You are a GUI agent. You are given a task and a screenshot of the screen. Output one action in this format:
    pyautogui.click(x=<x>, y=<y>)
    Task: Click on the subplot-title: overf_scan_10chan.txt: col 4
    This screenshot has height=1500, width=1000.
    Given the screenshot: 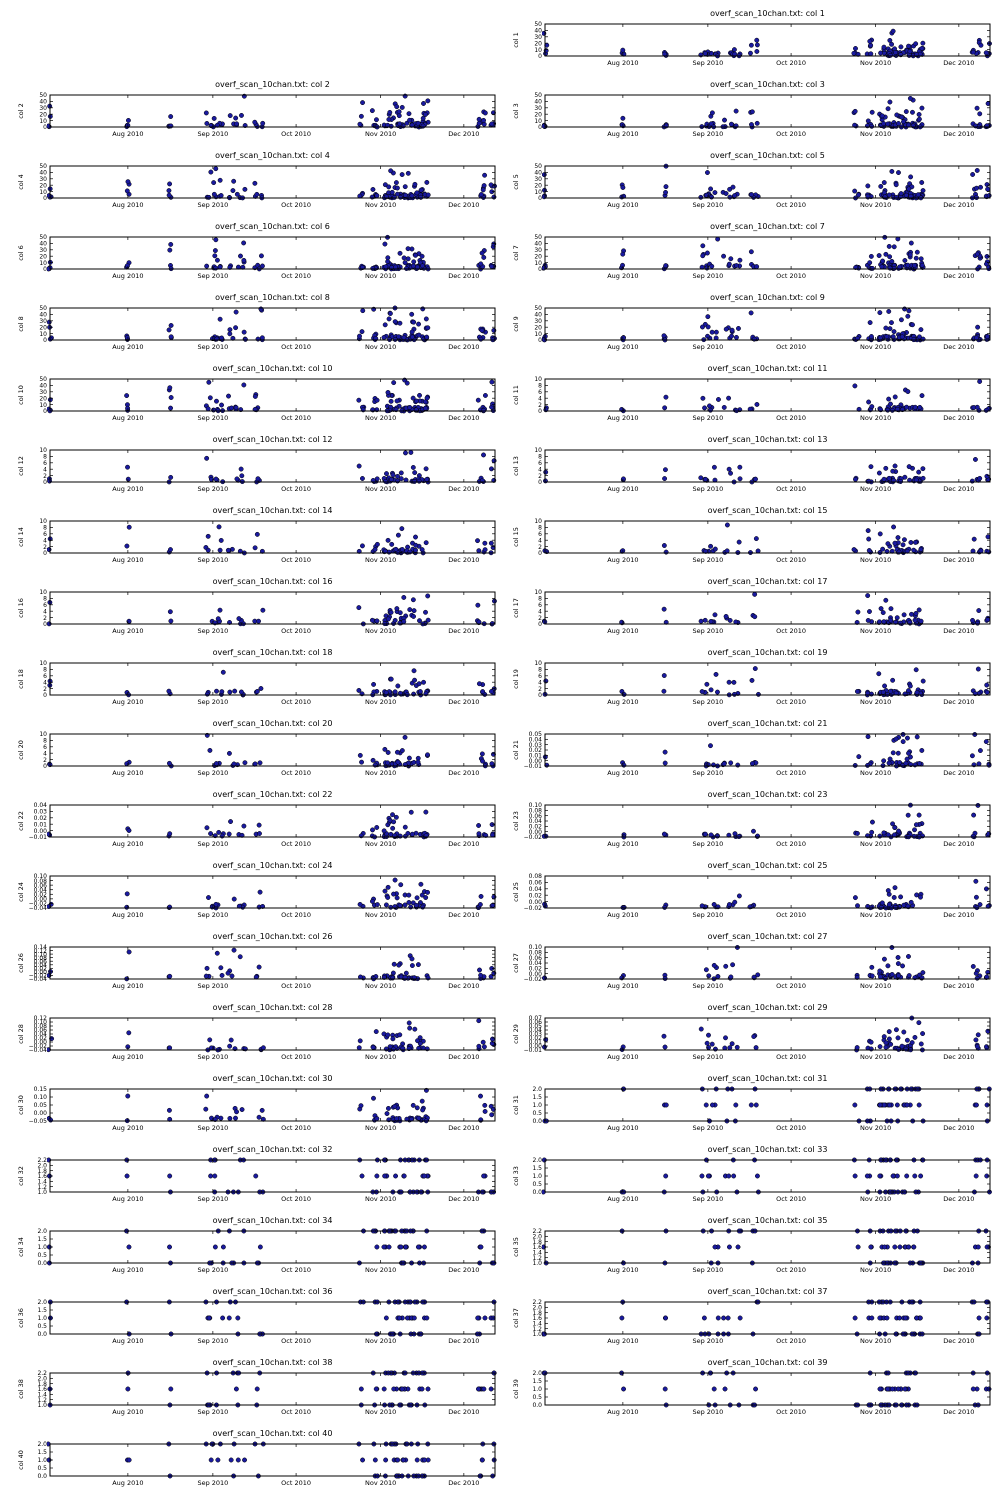 What is the action you would take?
    pyautogui.click(x=272, y=155)
    